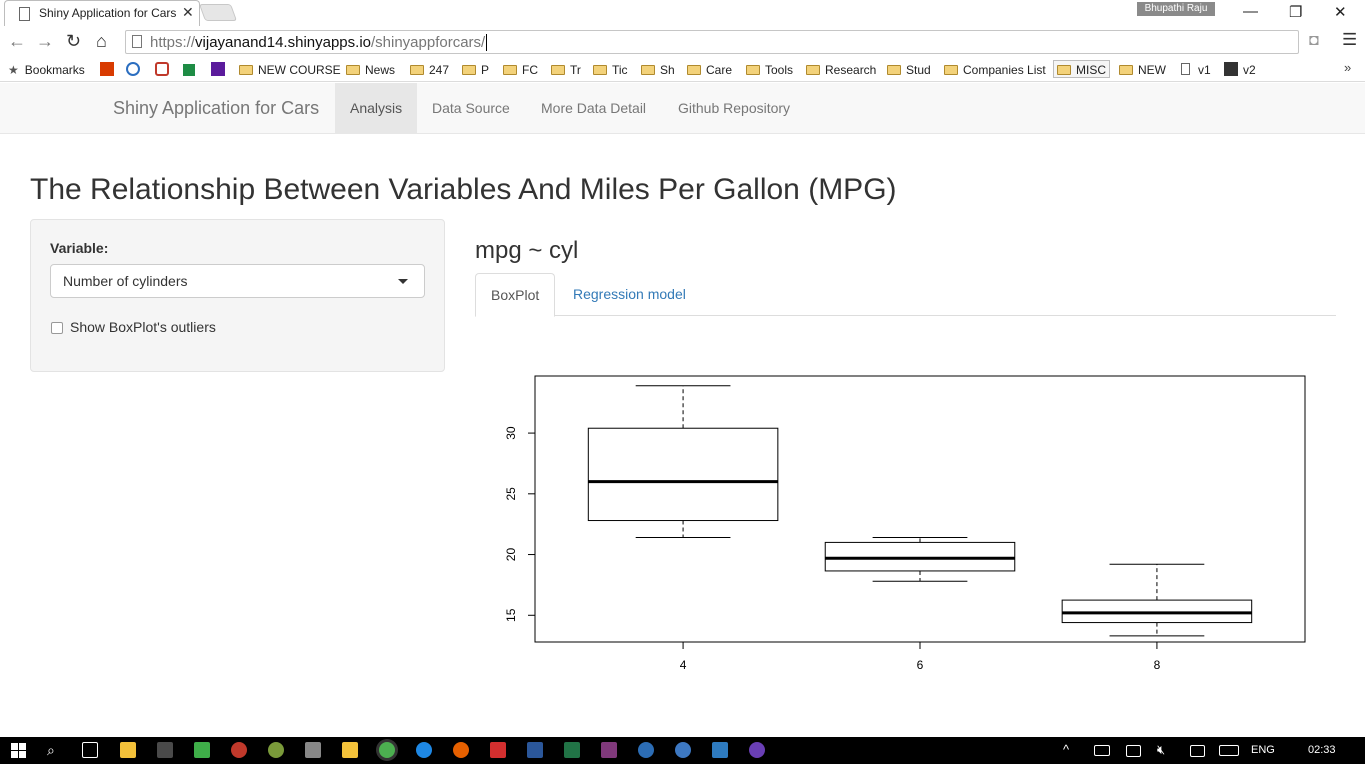  Describe the element at coordinates (1176, 9) in the screenshot. I see `profile-badge: Bhupathi Raju` at that location.